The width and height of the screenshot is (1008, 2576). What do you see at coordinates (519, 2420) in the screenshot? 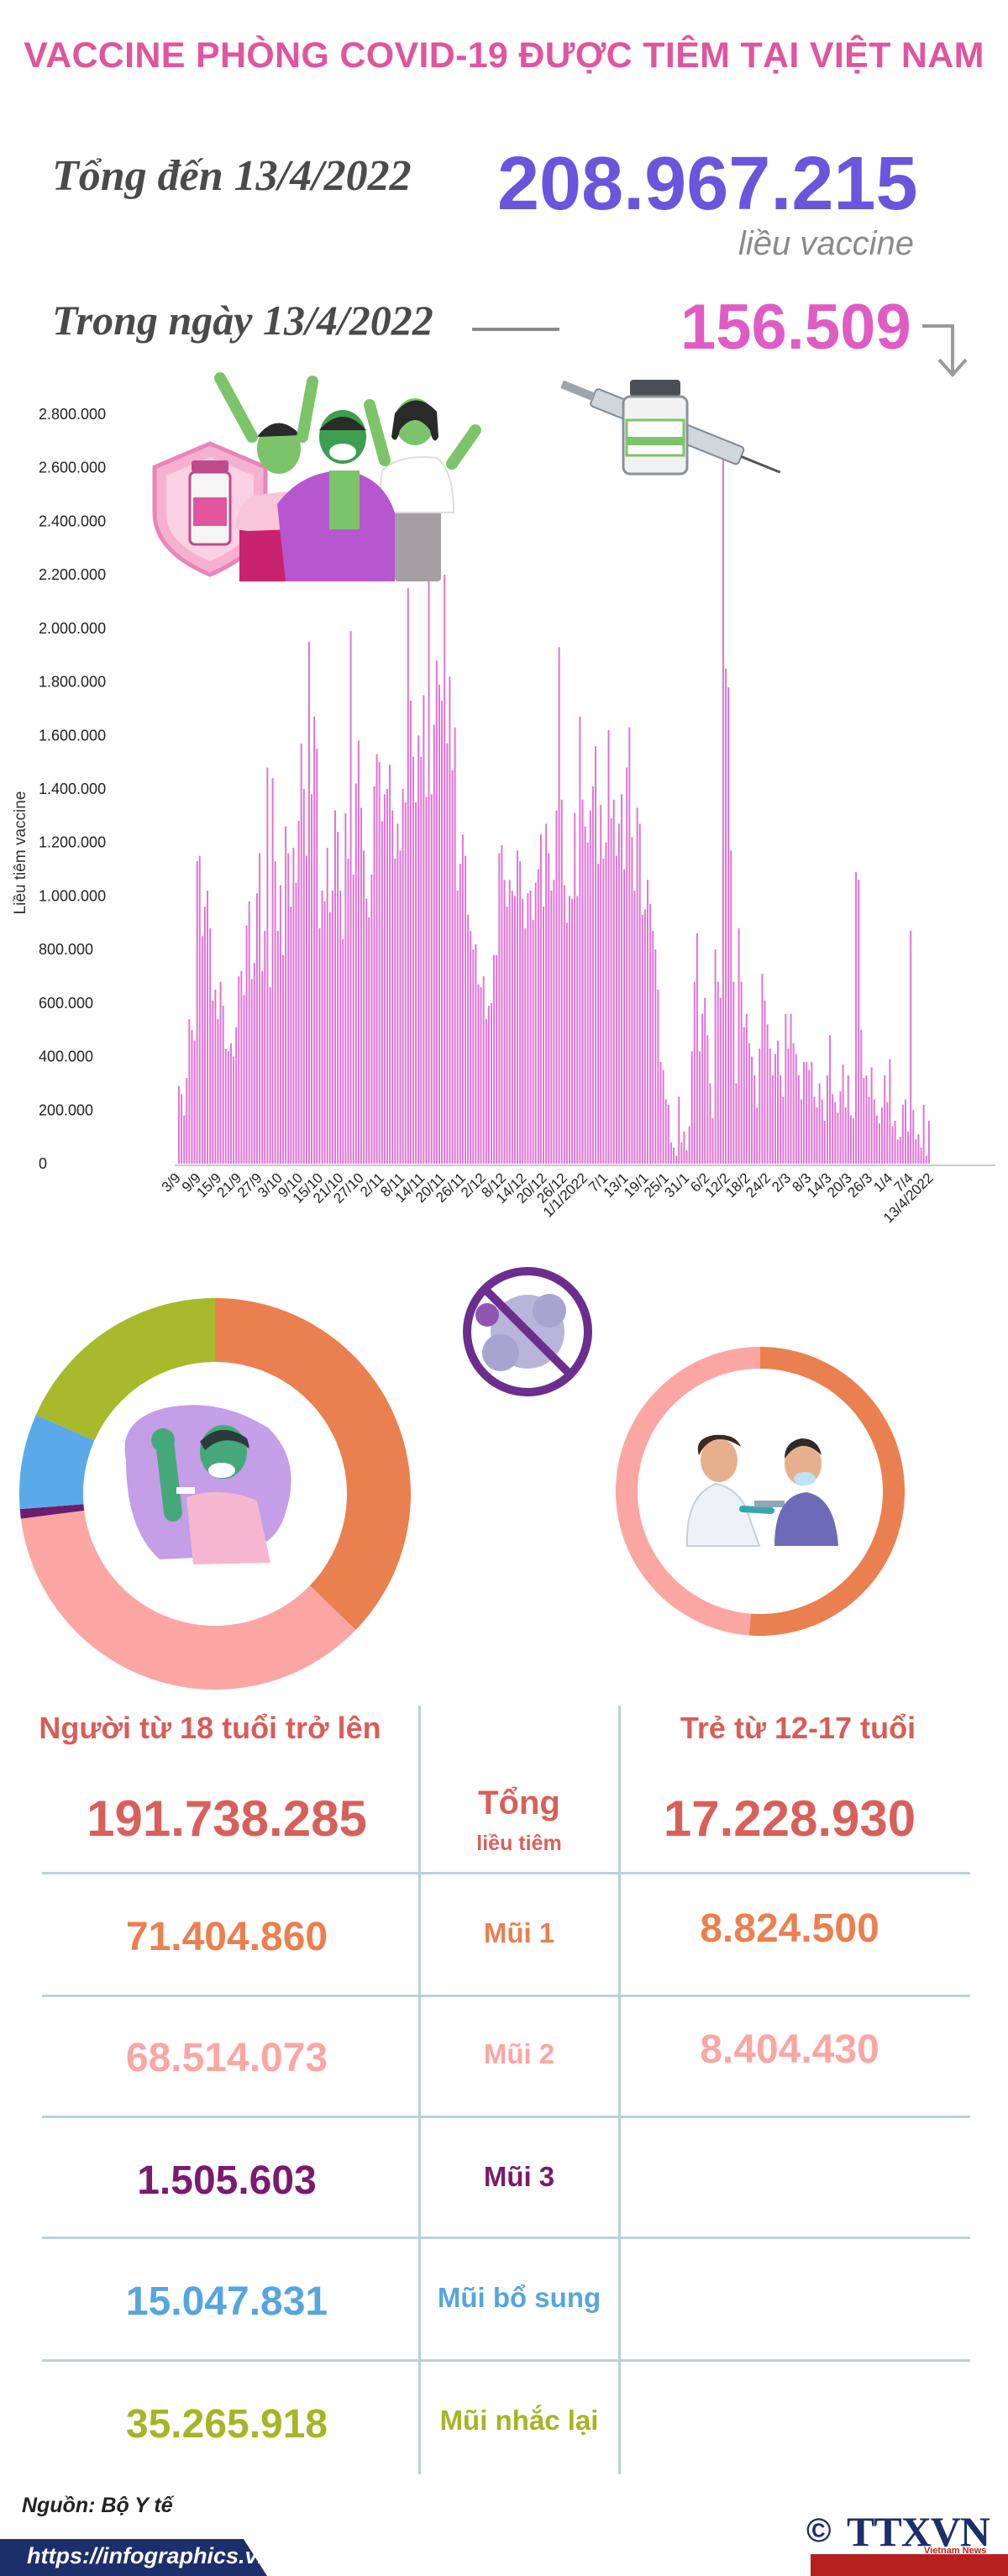
I see `dose-row-label: Mũi nhắc lại` at bounding box center [519, 2420].